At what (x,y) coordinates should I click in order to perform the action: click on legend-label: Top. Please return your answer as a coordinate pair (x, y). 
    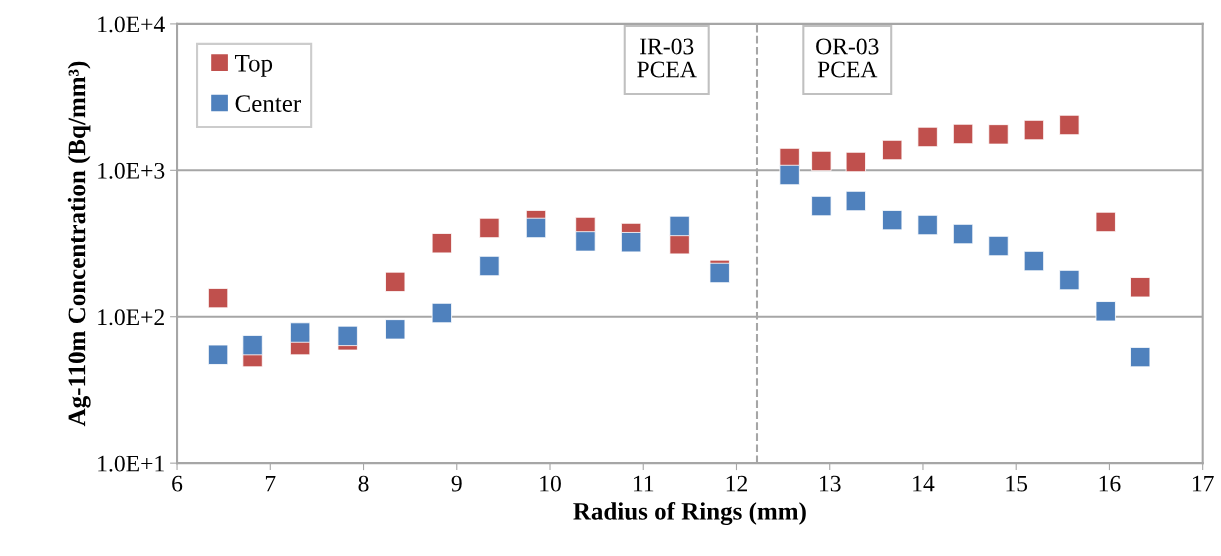
    Looking at the image, I should click on (254, 66).